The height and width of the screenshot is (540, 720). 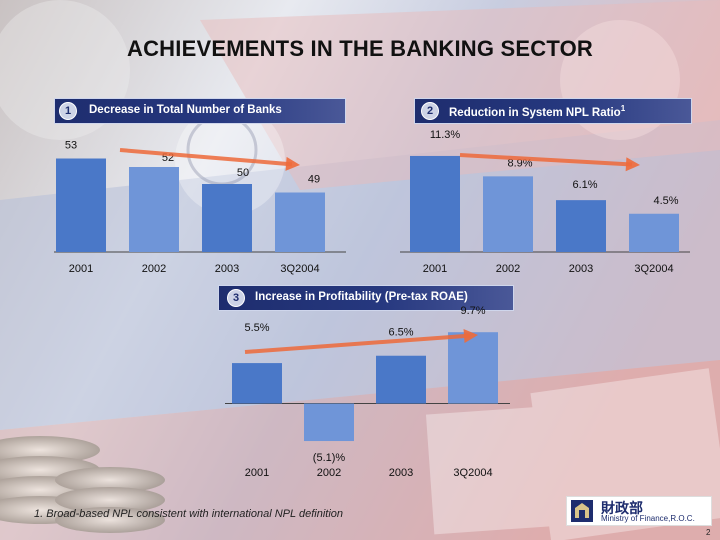 I want to click on chart-2-category-label-3Q2004: 3Q2004, so click(x=653, y=269).